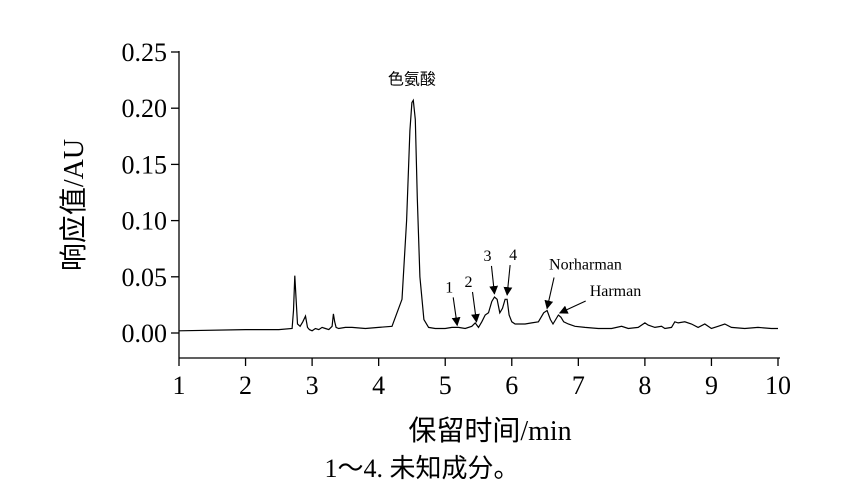  Describe the element at coordinates (145, 277) in the screenshot. I see `y-tick-label: 0.05` at that location.